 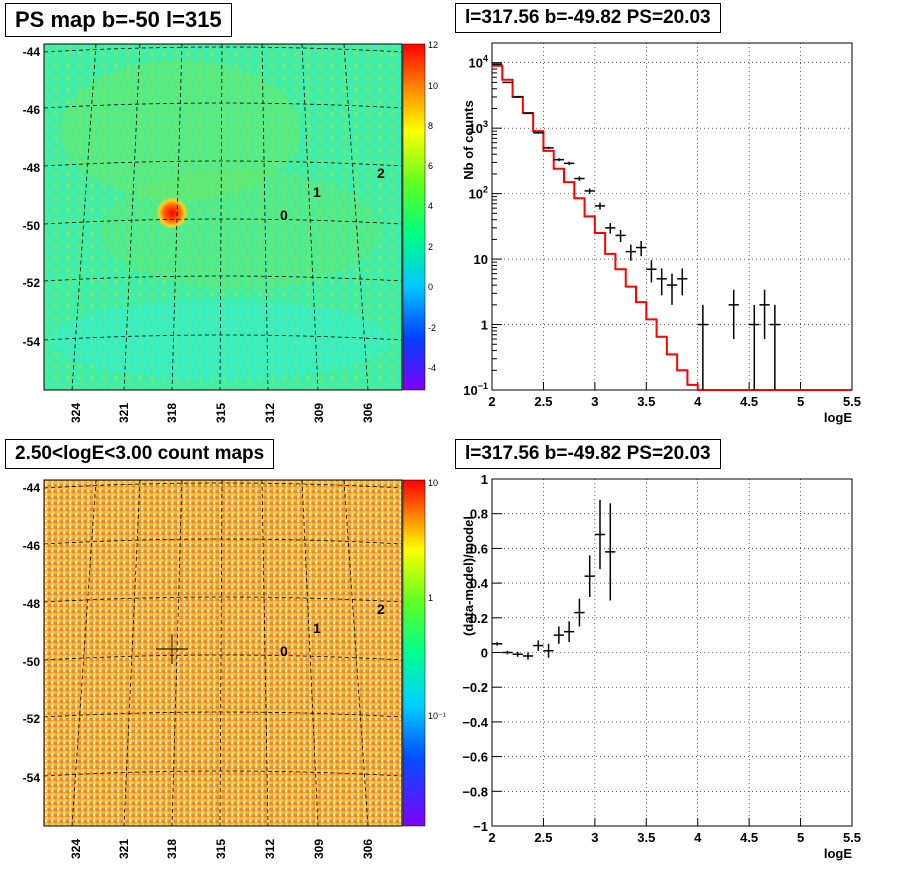 I want to click on ps-map-title: PS map b=-50 l=315, so click(x=118, y=20).